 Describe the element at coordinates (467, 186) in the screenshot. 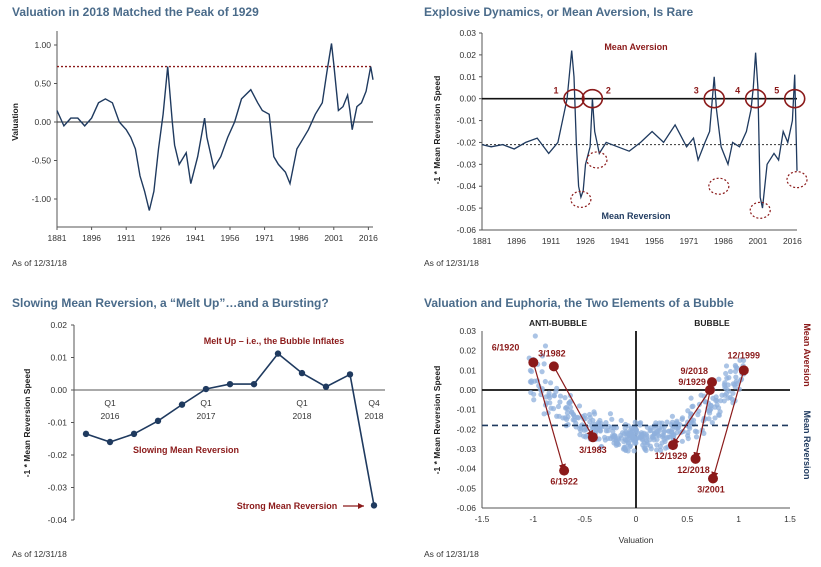

I see `p2-y-tick-label: -0.04` at that location.